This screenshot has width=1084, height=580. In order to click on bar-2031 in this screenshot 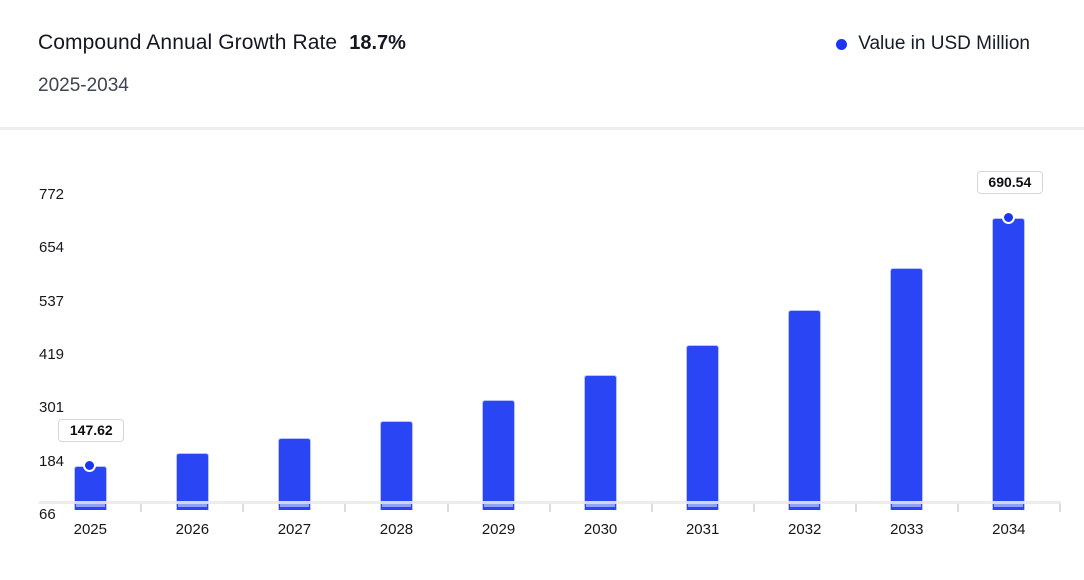, I will do `click(703, 427)`.